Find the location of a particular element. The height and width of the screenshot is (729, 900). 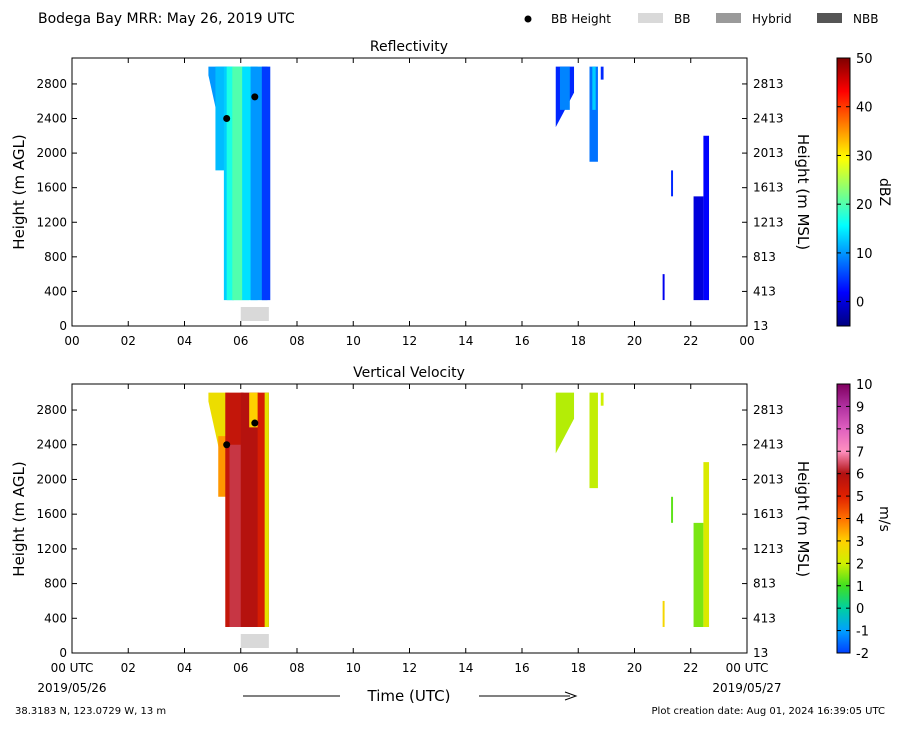

time-axis-caption: Time (UTC) is located at coordinates (410, 696).